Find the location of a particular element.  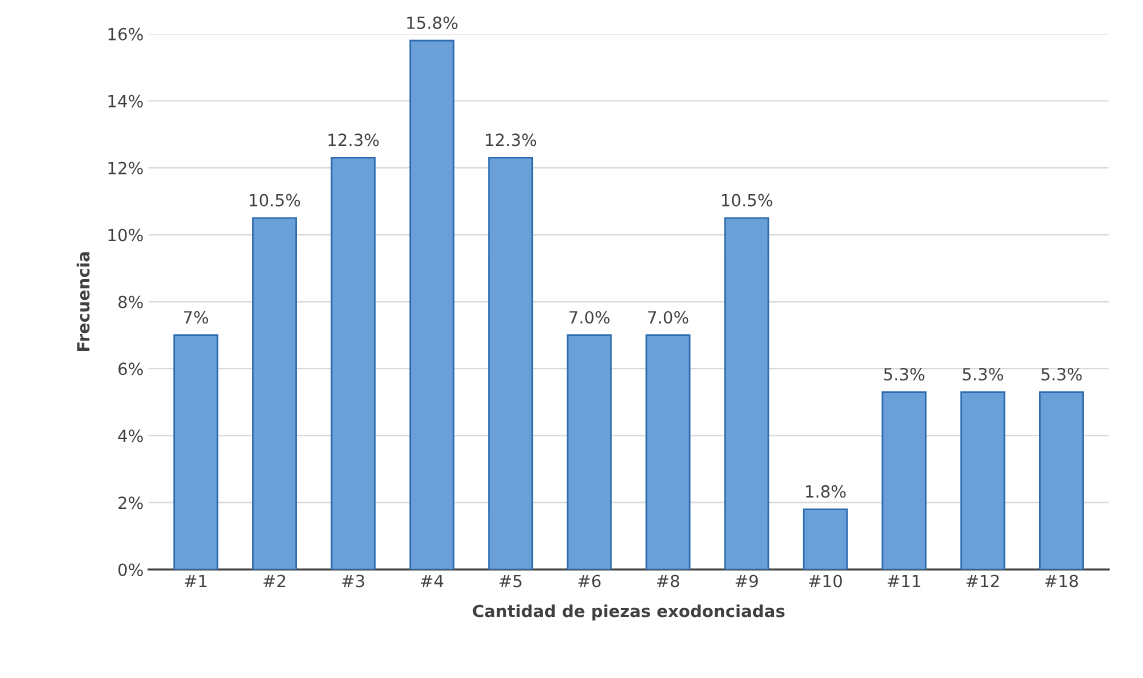

x-tick-label: #1 is located at coordinates (195, 581).